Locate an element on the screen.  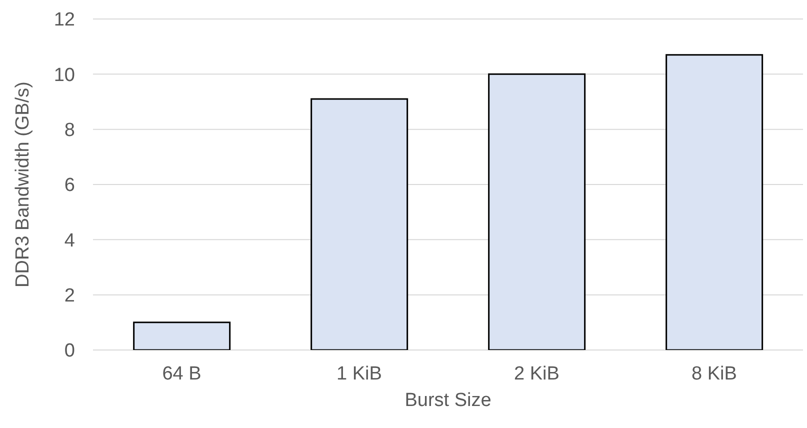
y-tick-label: 6 is located at coordinates (69, 185).